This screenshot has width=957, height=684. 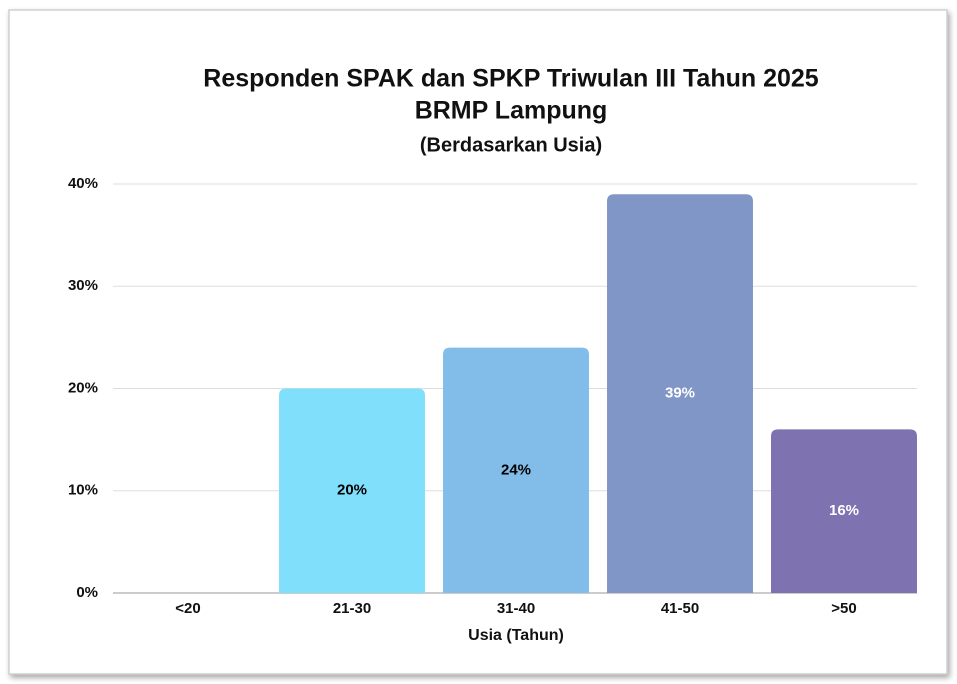 I want to click on y-tick-label: 10%, so click(x=83, y=490).